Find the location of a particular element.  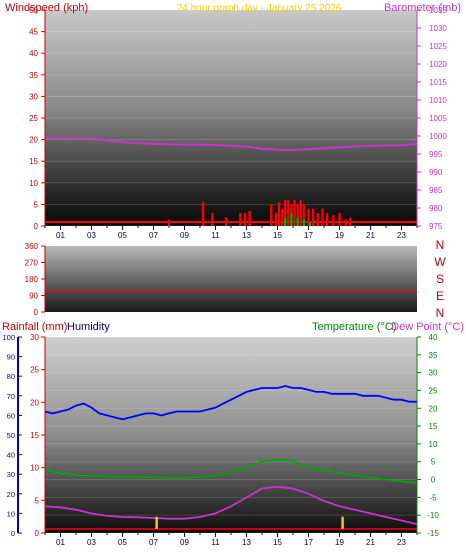

bottom-x-tick-label: 21 is located at coordinates (370, 542).